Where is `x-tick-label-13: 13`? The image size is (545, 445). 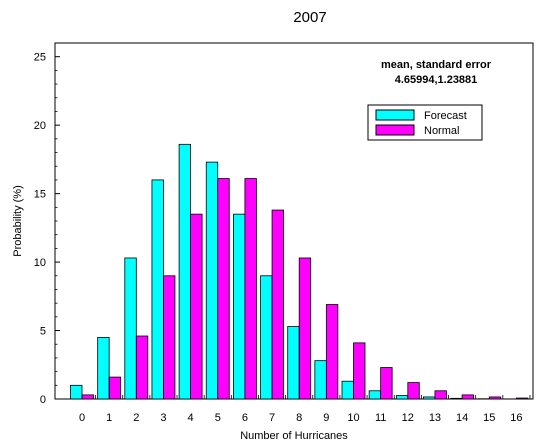 x-tick-label-13: 13 is located at coordinates (435, 418).